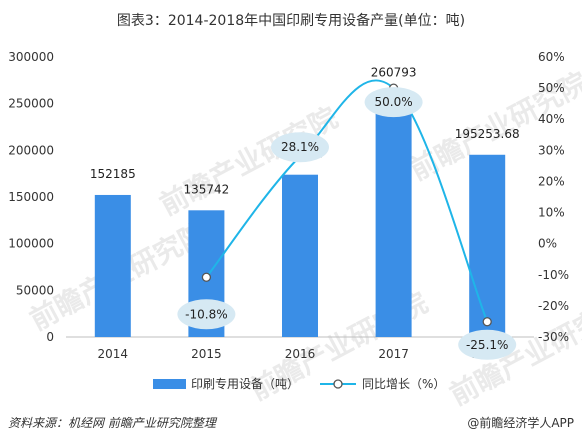  Describe the element at coordinates (31, 57) in the screenshot. I see `y-left-tick-label: 300000` at that location.